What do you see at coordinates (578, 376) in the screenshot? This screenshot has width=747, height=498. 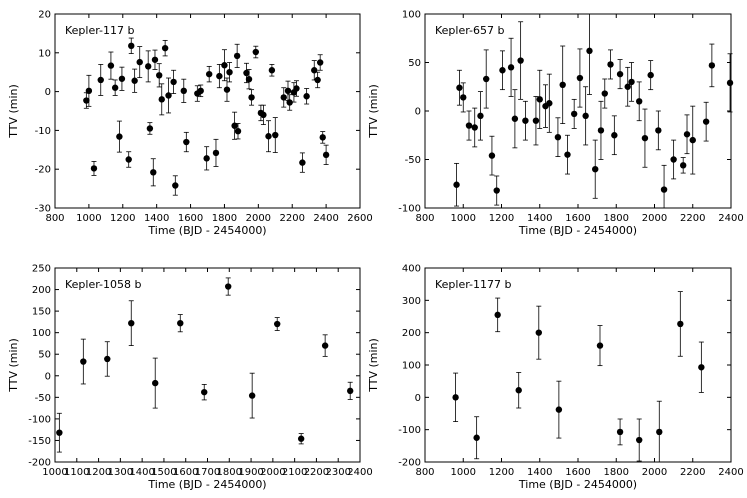 I see `data-points` at bounding box center [578, 376].